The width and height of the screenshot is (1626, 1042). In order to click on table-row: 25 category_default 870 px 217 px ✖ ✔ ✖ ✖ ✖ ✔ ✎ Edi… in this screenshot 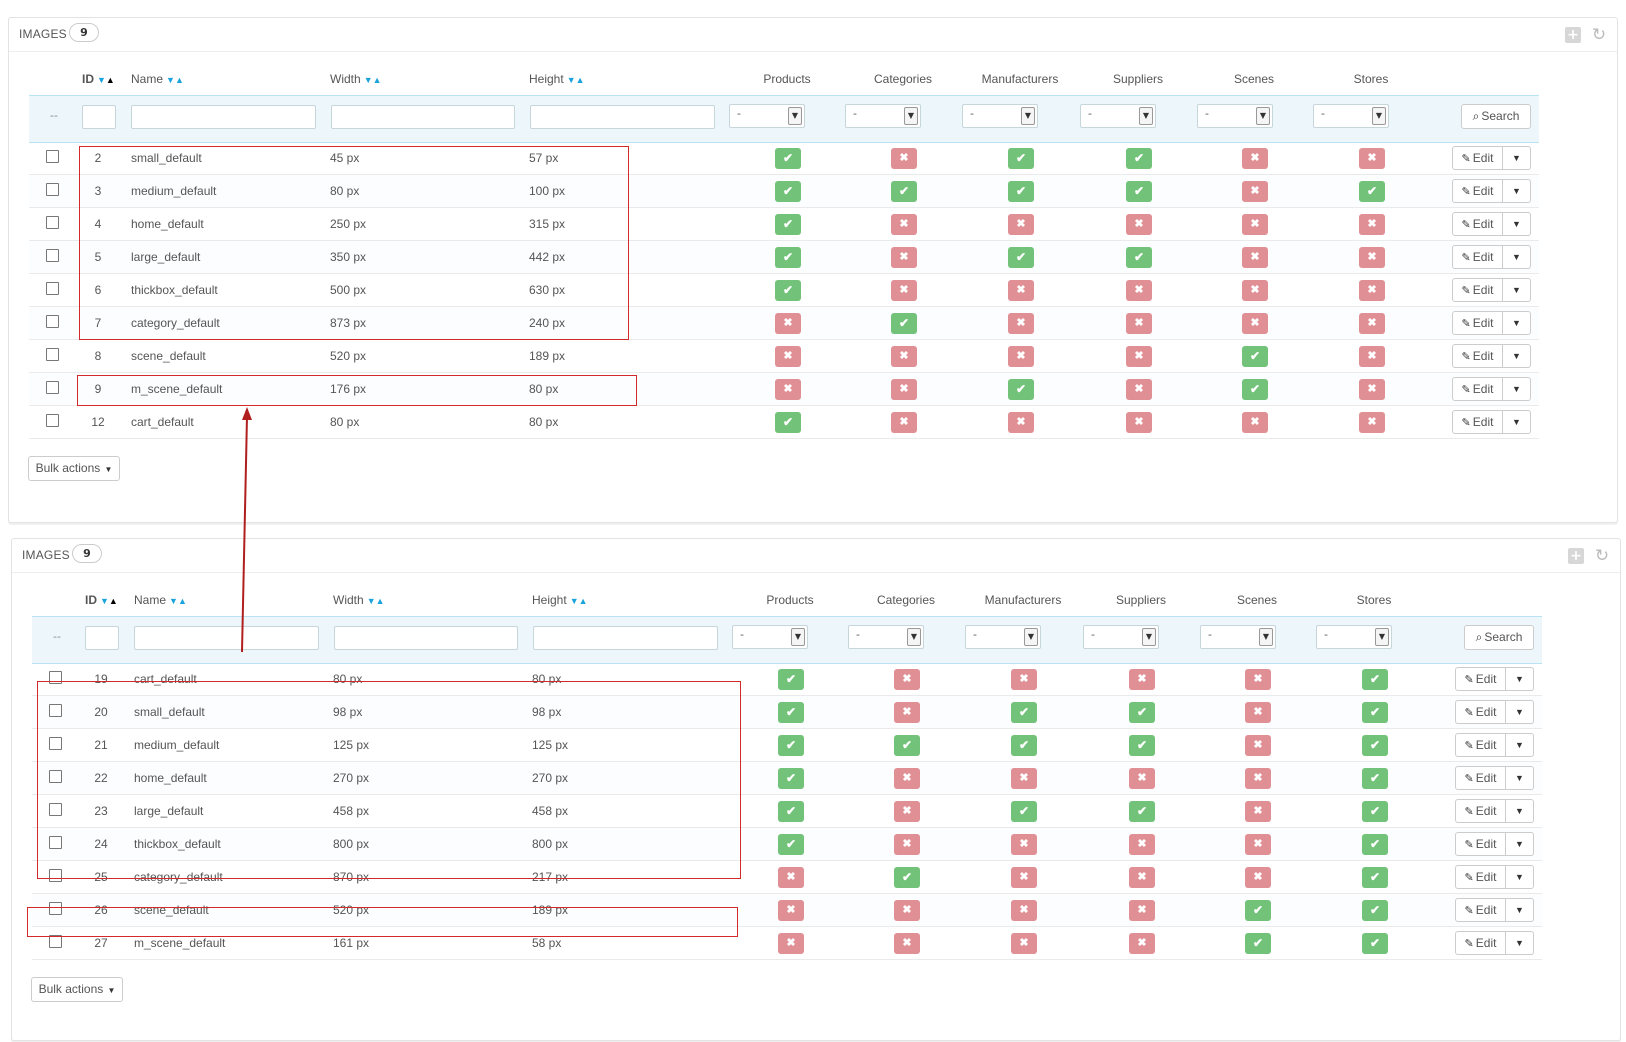, I will do `click(787, 877)`.